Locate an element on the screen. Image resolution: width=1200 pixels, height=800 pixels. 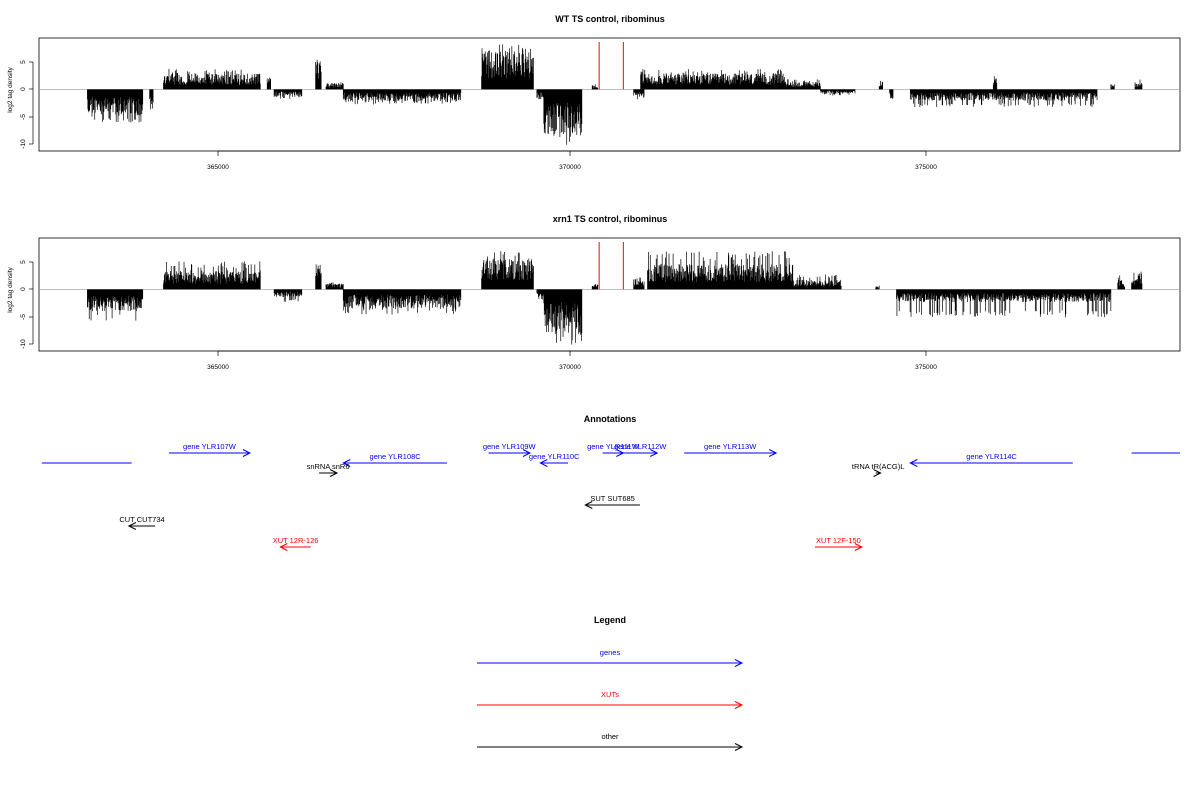
annotation-arrow: XUT 12F-150 is located at coordinates (839, 543).